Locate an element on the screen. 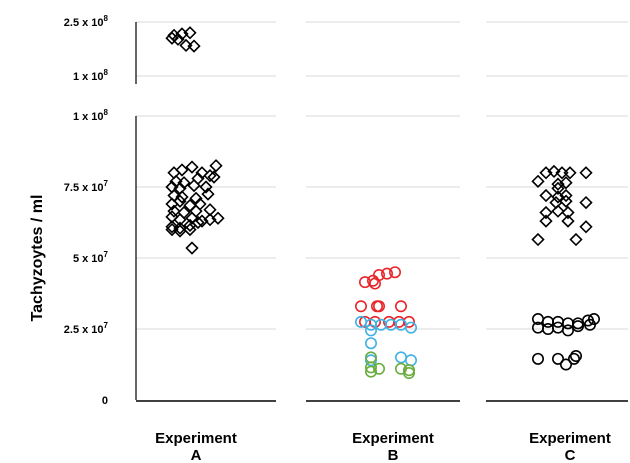 Image resolution: width=630 pixels, height=463 pixels. y-axis-label: Tachyzoytes / ml is located at coordinates (37, 258).